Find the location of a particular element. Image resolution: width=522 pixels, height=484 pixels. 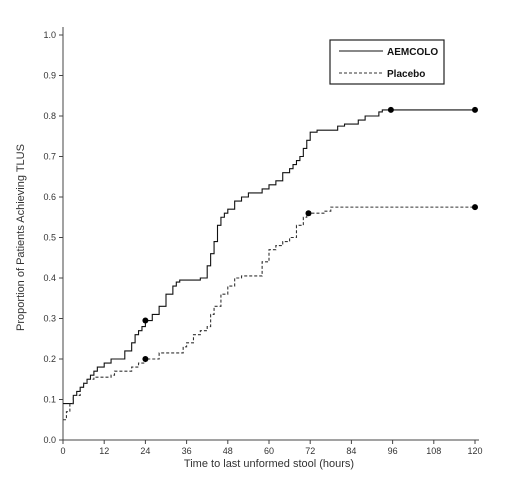

x-tick-label: 12 is located at coordinates (104, 451).